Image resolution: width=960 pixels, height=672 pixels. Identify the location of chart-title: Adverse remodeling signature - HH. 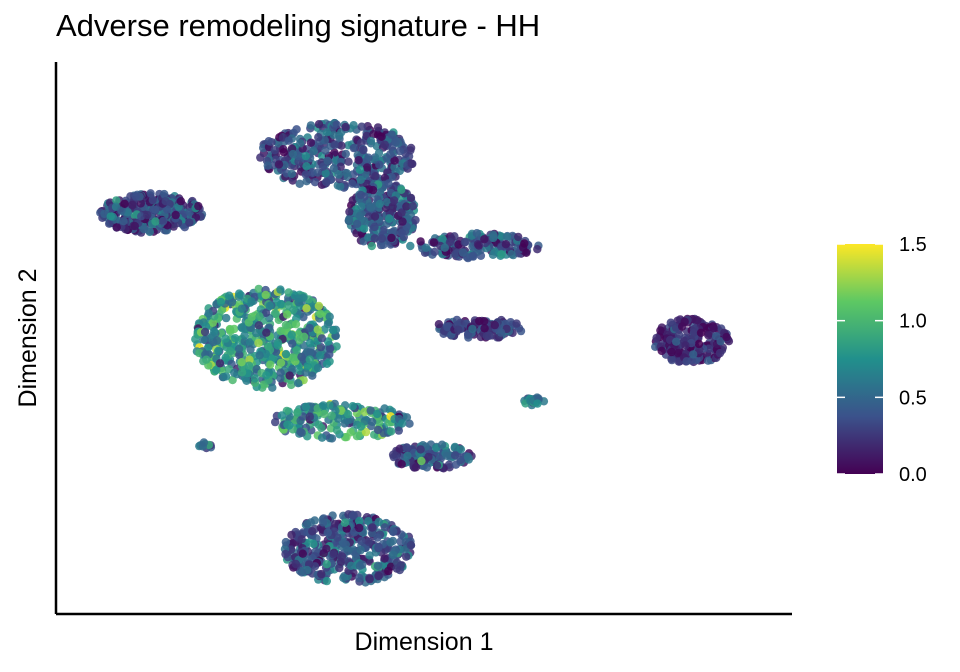
(298, 25).